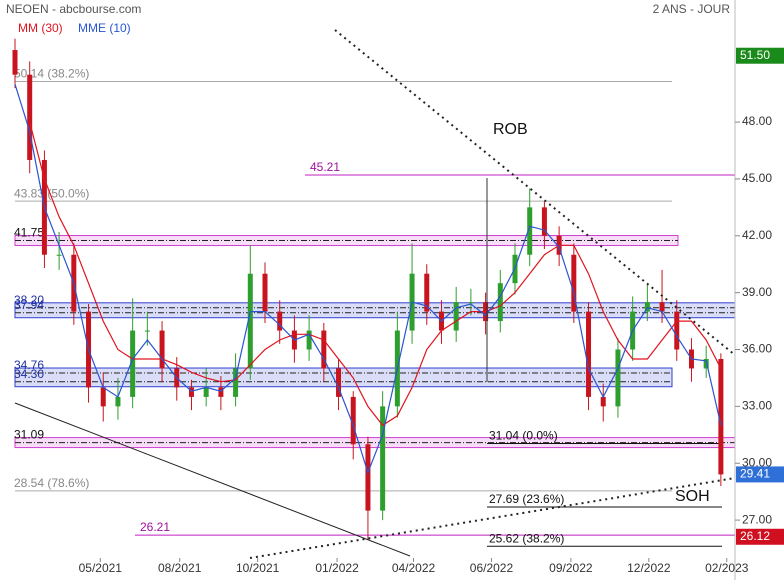  What do you see at coordinates (155, 527) in the screenshot?
I see `magenta-label: 26.21` at bounding box center [155, 527].